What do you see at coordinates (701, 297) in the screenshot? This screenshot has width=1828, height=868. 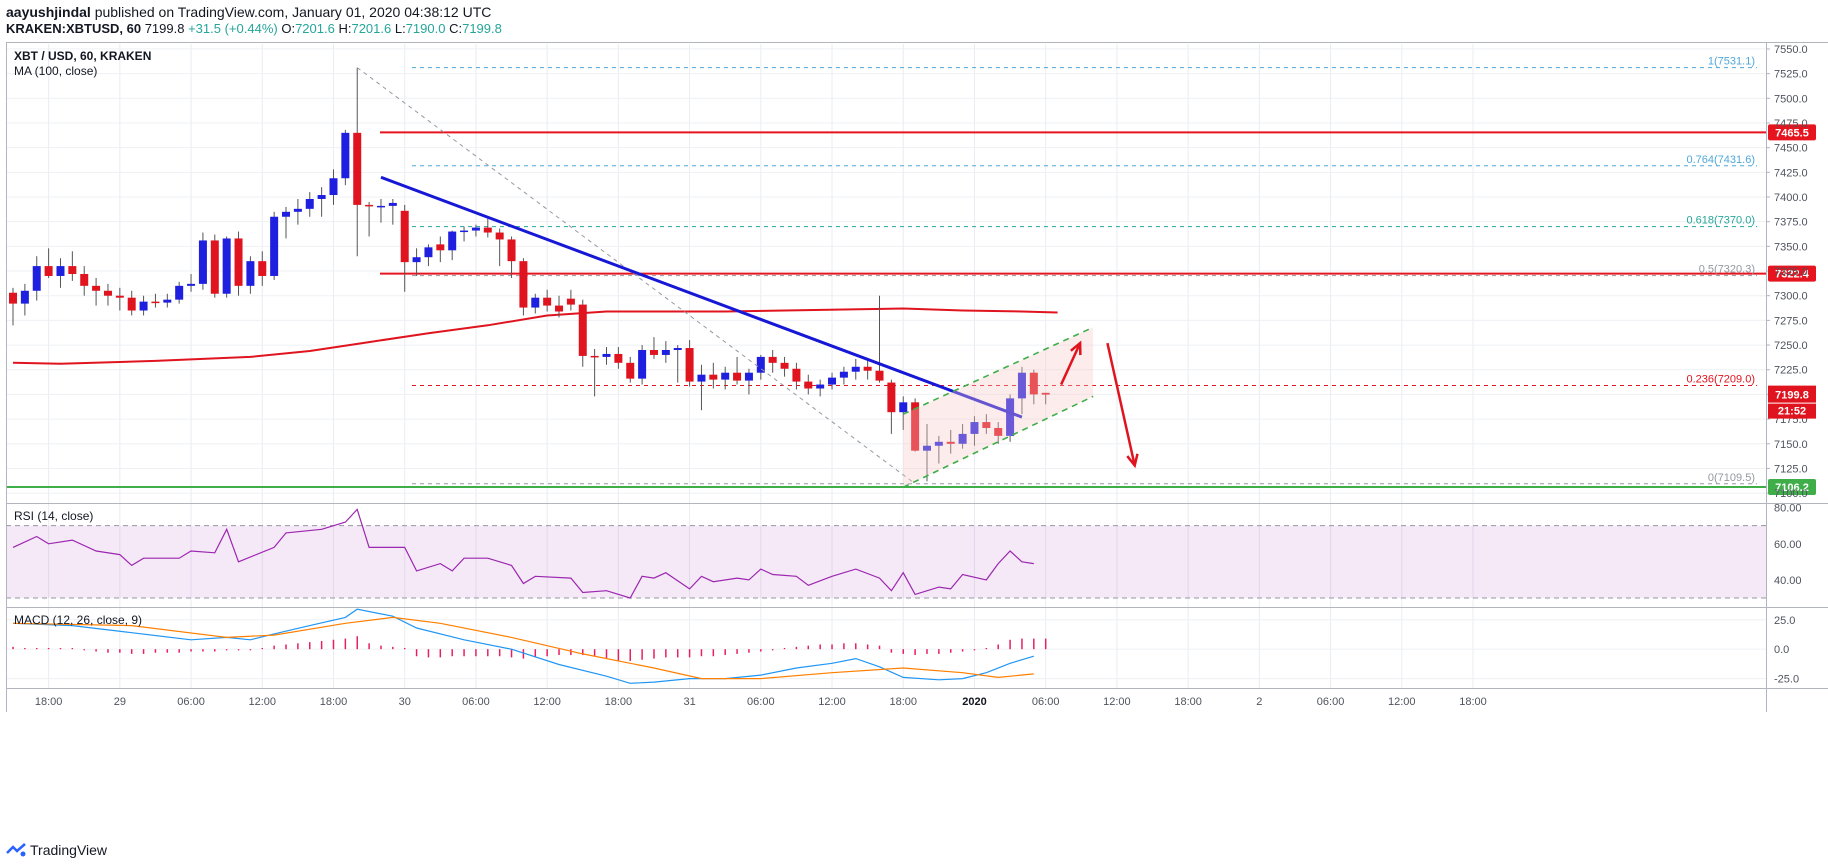 I see `bearish-trendline` at bounding box center [701, 297].